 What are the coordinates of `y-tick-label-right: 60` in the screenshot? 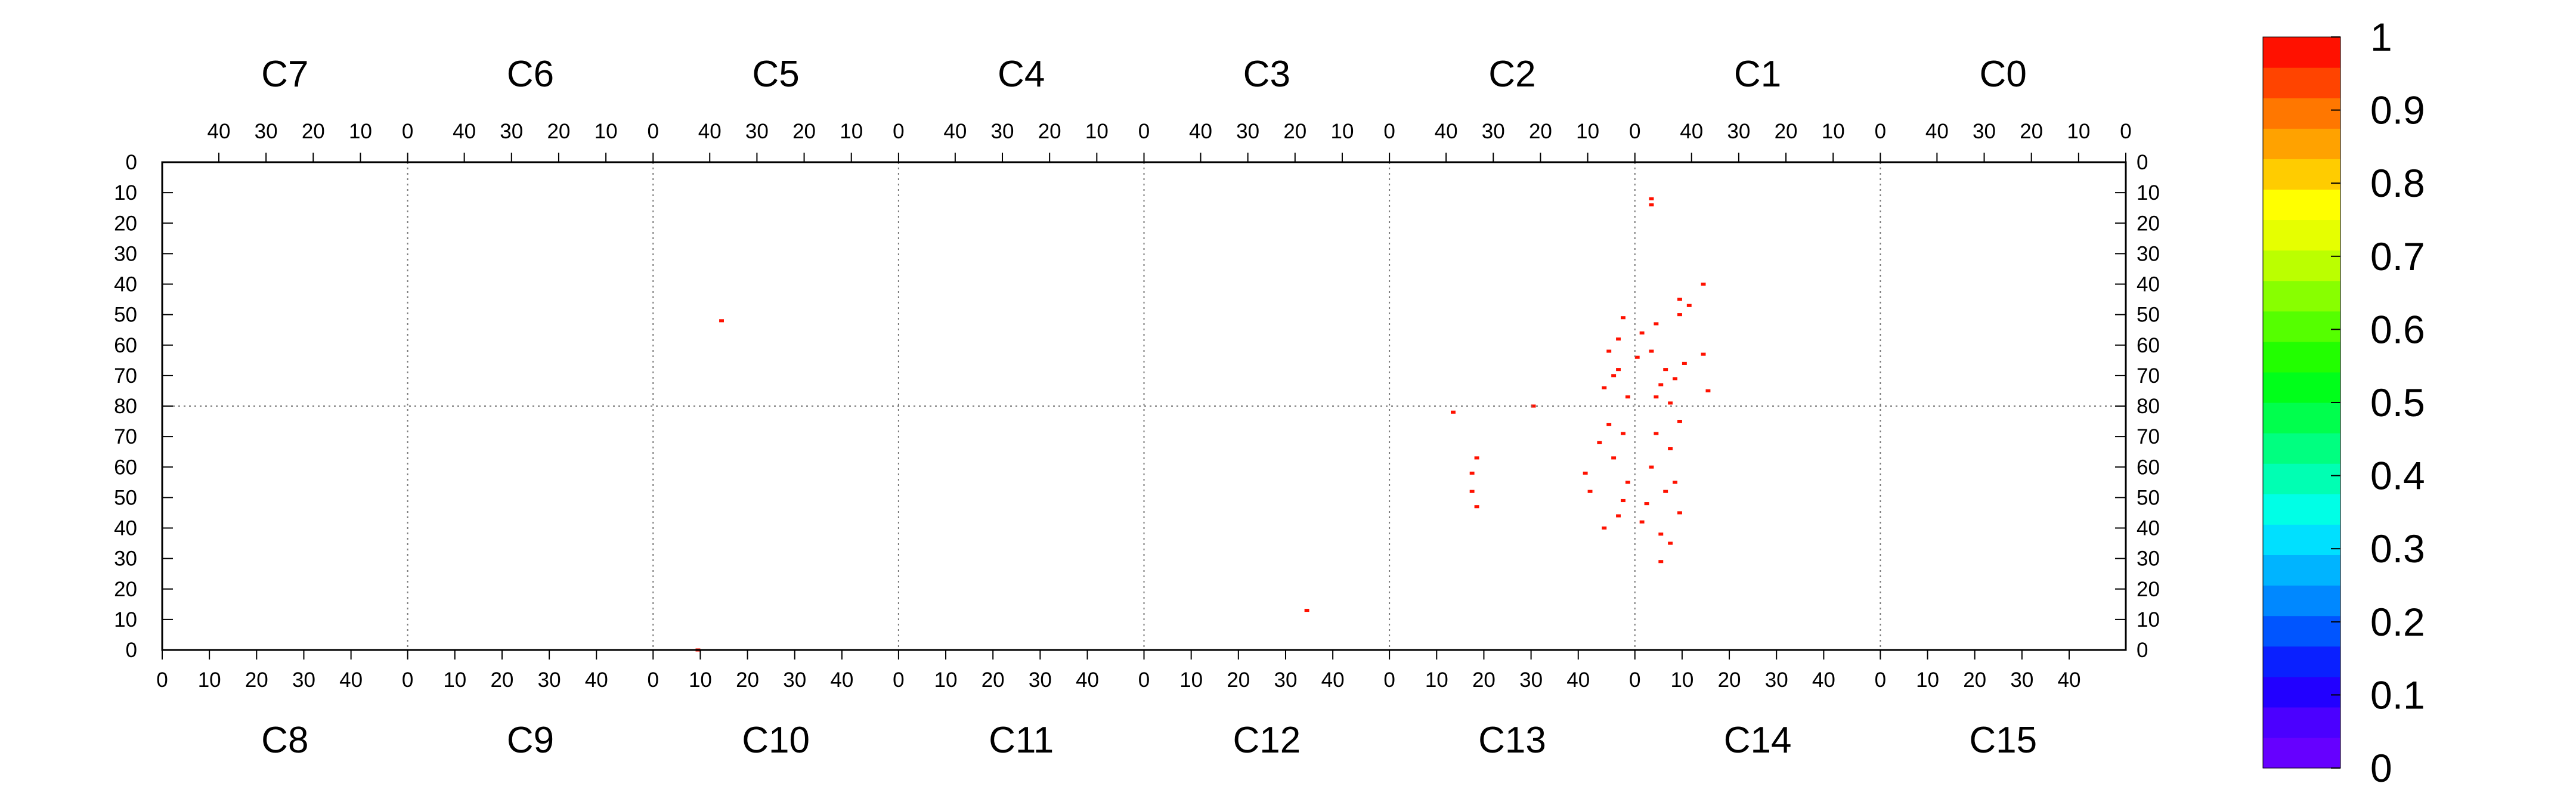 It's located at (2148, 346).